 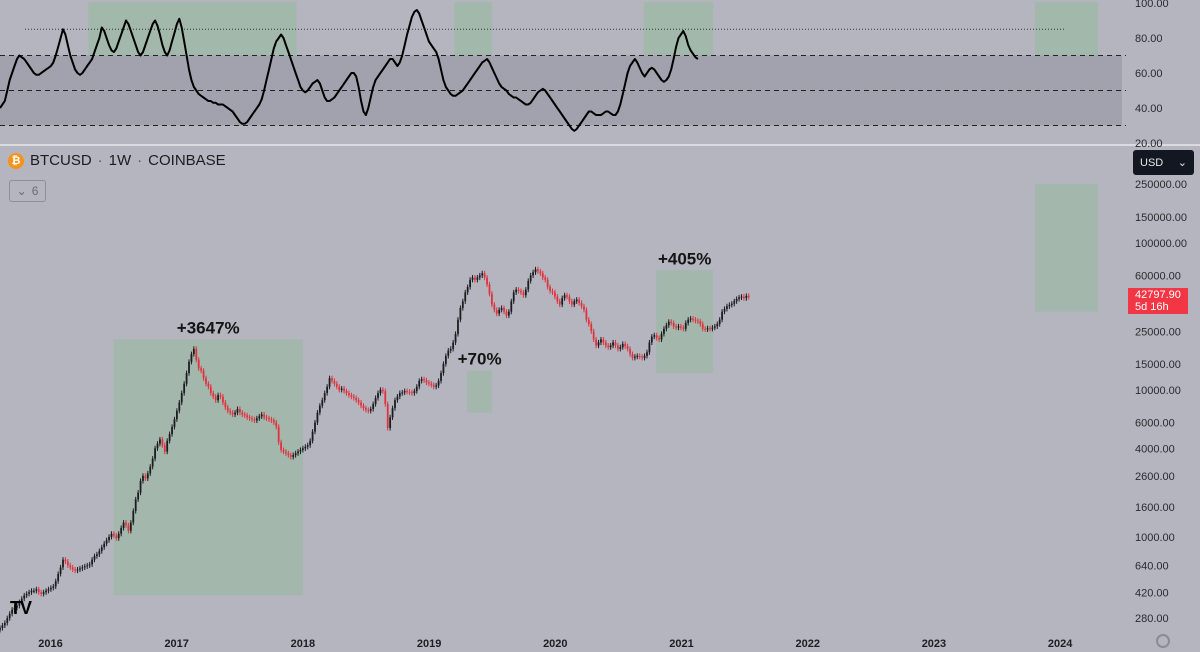 What do you see at coordinates (555, 644) in the screenshot?
I see `time-axis: 2016 2017 2018 2019 2020 2021 2022 2023 2024` at bounding box center [555, 644].